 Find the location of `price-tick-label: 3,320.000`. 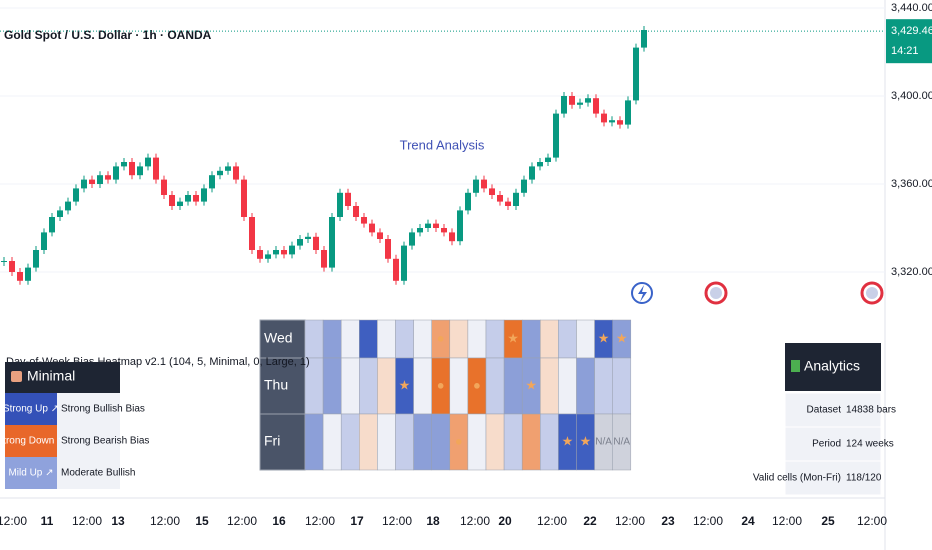

price-tick-label: 3,320.000 is located at coordinates (911, 272).